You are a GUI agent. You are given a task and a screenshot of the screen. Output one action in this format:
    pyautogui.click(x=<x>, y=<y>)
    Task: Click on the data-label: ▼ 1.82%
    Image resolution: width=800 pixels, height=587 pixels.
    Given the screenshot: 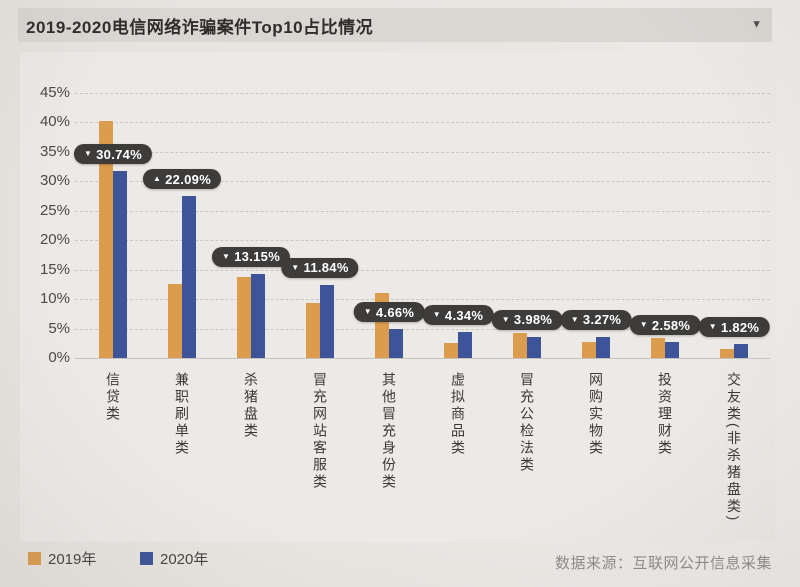 What is the action you would take?
    pyautogui.click(x=734, y=327)
    